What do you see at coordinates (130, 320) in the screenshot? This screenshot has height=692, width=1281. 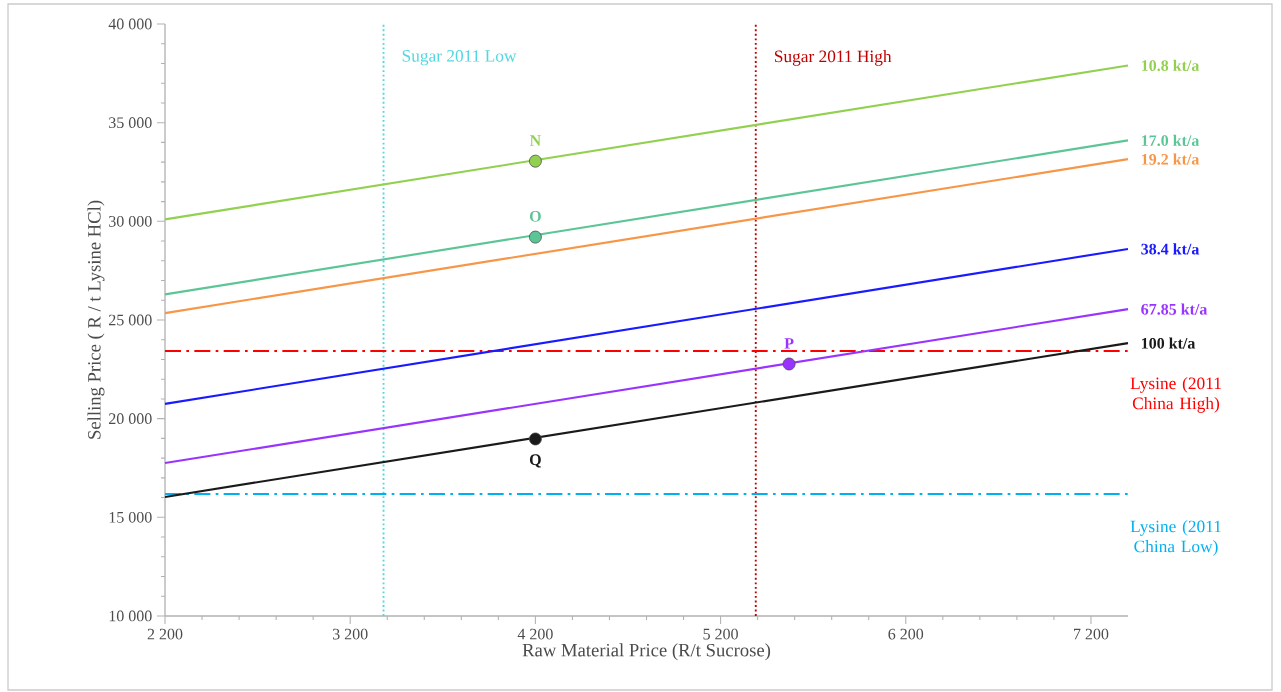 I see `y-tick-label: 25 000` at bounding box center [130, 320].